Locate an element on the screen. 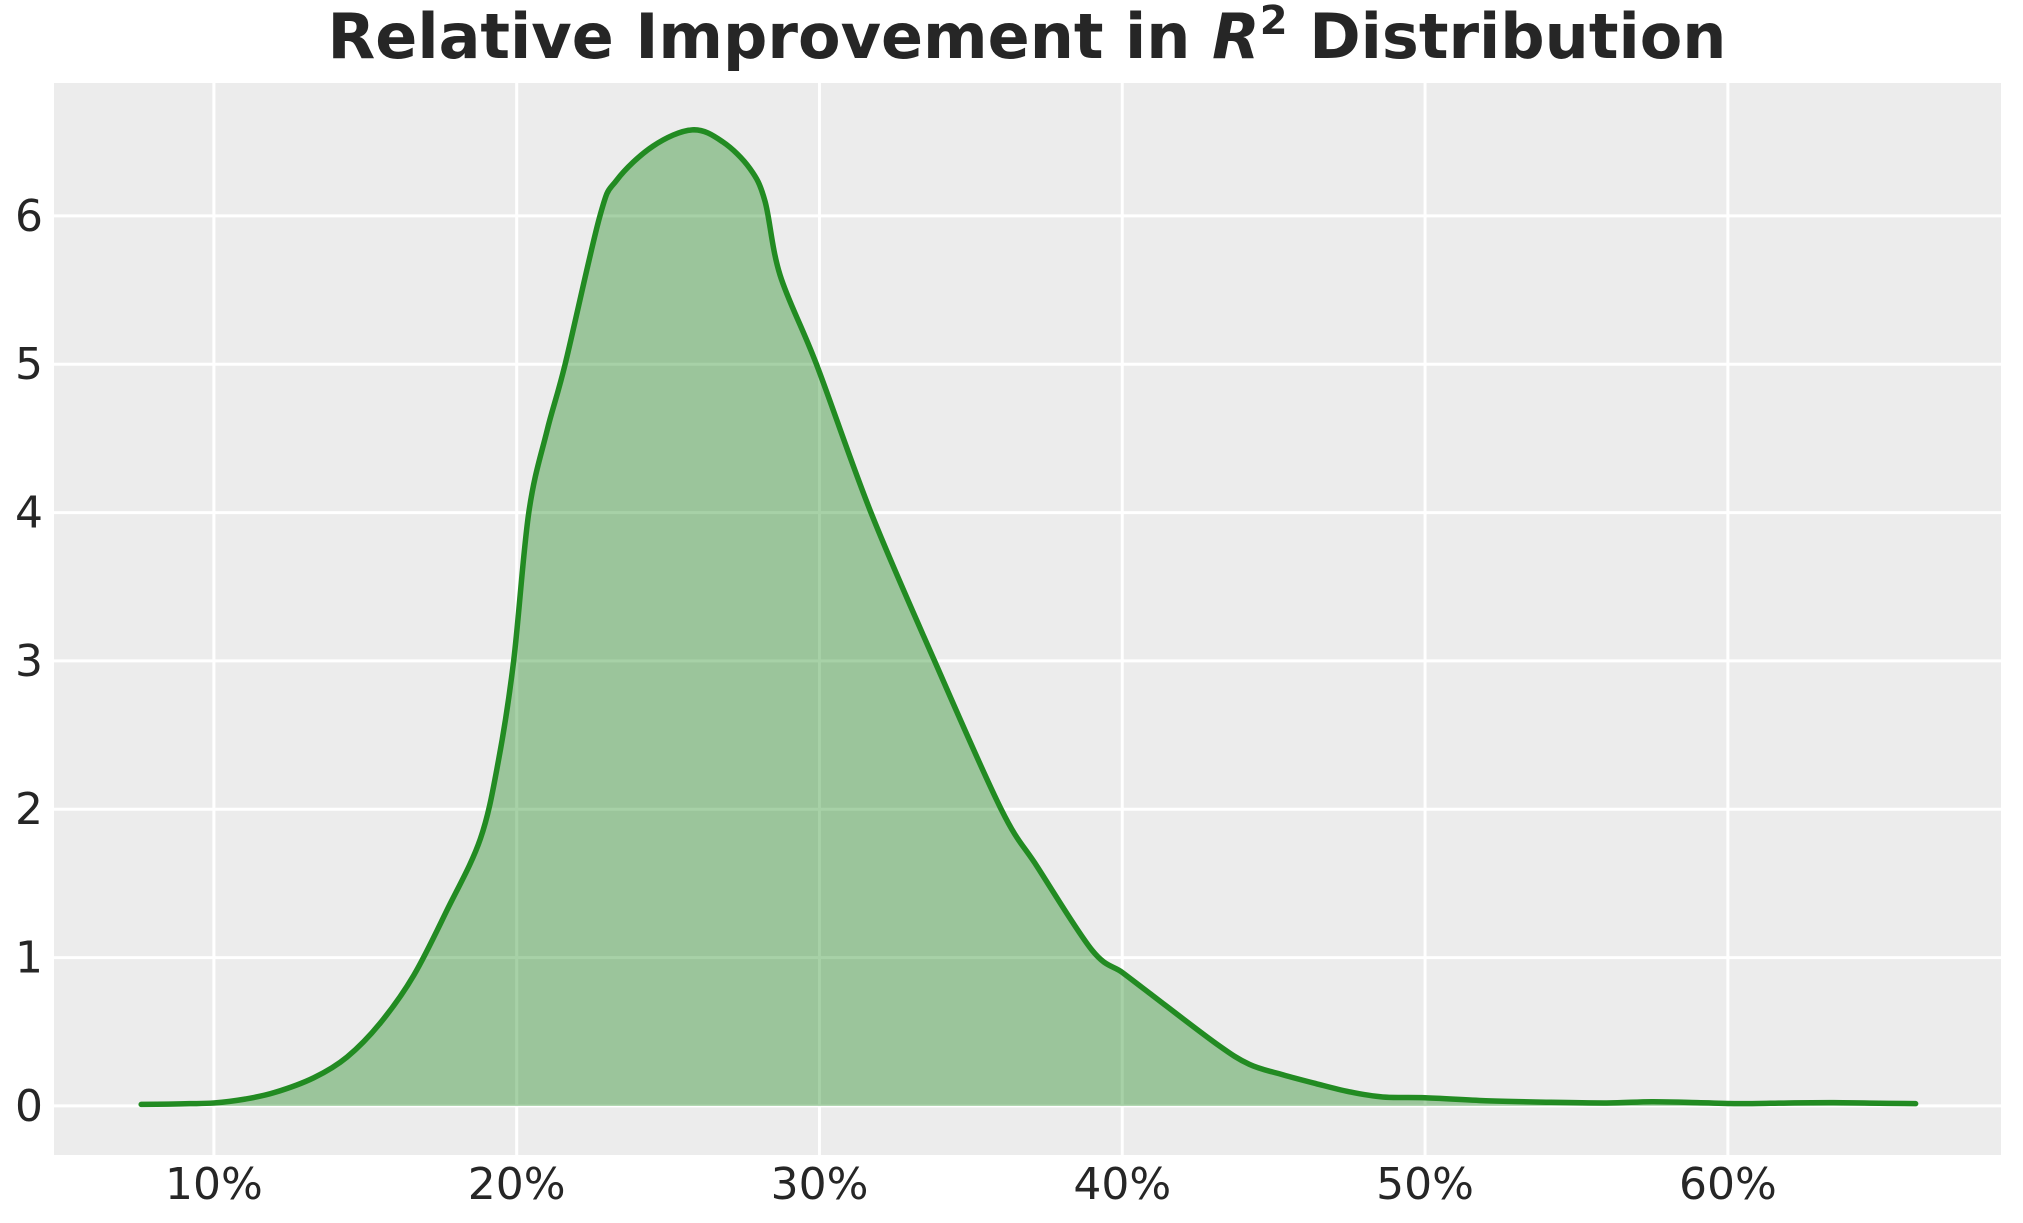 The height and width of the screenshot is (1223, 2023). x-axis-tick-labels: 10% 20% 30% 40% 50% 60% is located at coordinates (971, 1184).